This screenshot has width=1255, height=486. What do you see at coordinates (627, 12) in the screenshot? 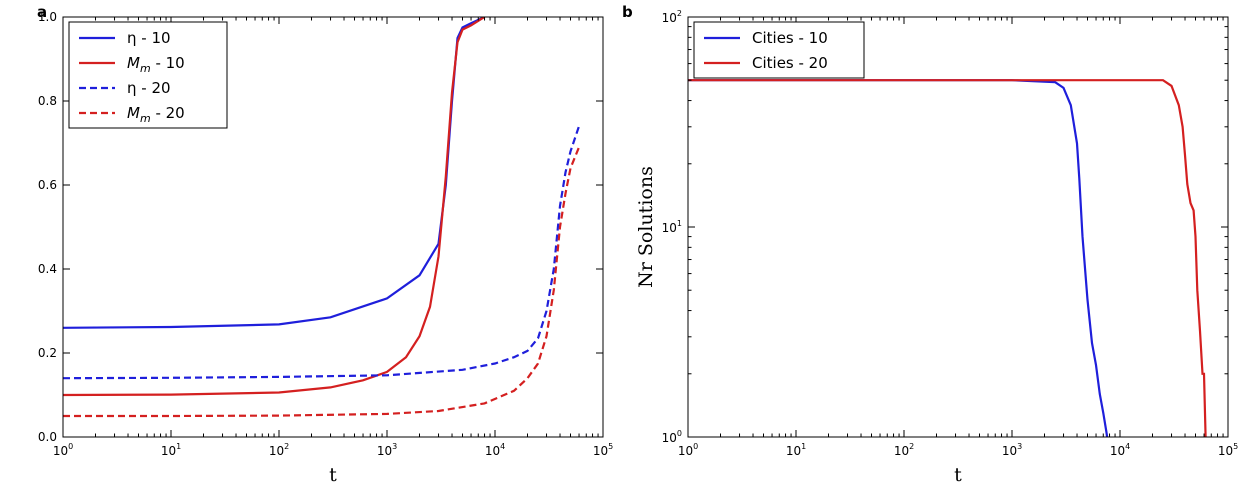
I see `panel-label-b: b` at bounding box center [627, 12].